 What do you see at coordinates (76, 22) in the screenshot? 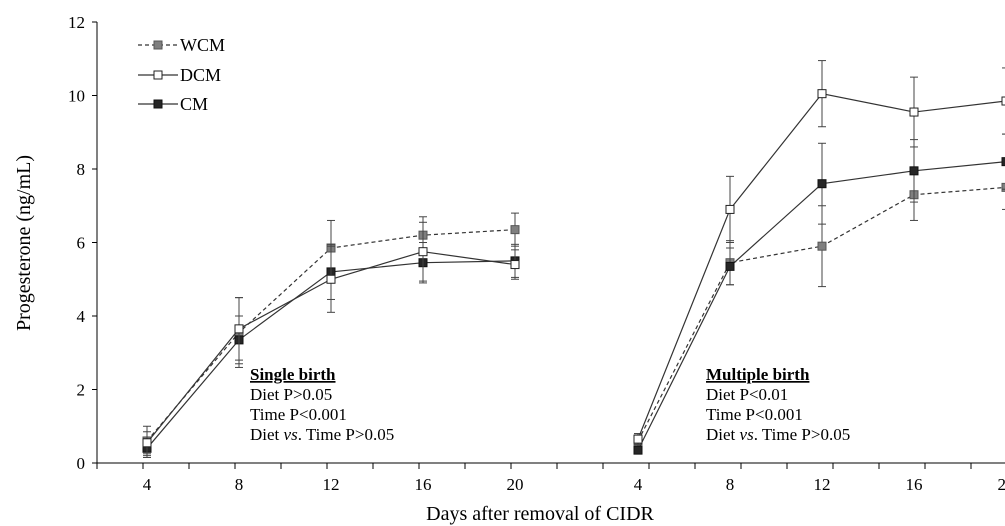
I see `y-tick-label: 12` at bounding box center [76, 22].